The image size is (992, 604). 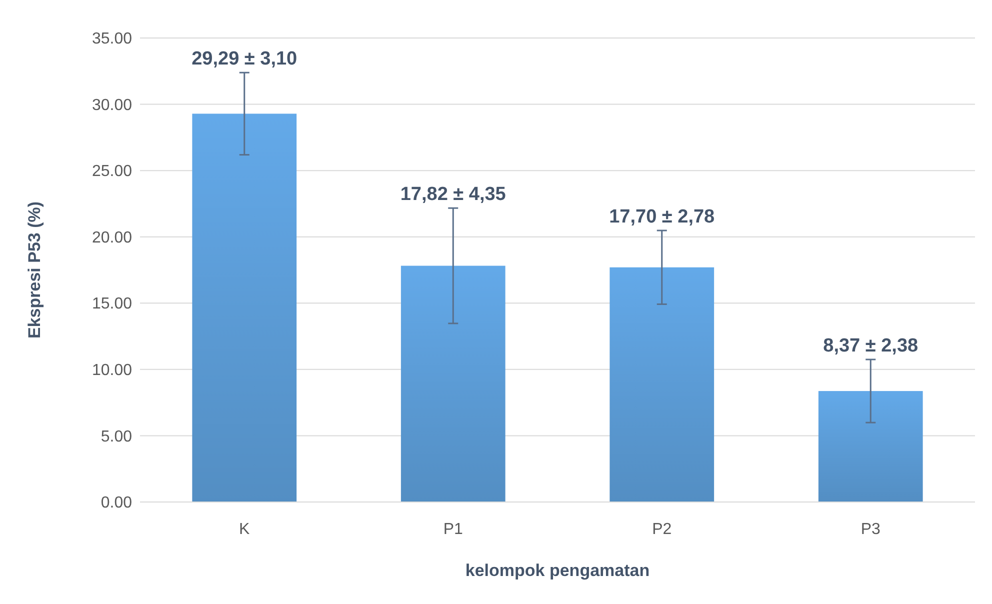 What do you see at coordinates (112, 371) in the screenshot?
I see `y-tick-label: 10.00` at bounding box center [112, 371].